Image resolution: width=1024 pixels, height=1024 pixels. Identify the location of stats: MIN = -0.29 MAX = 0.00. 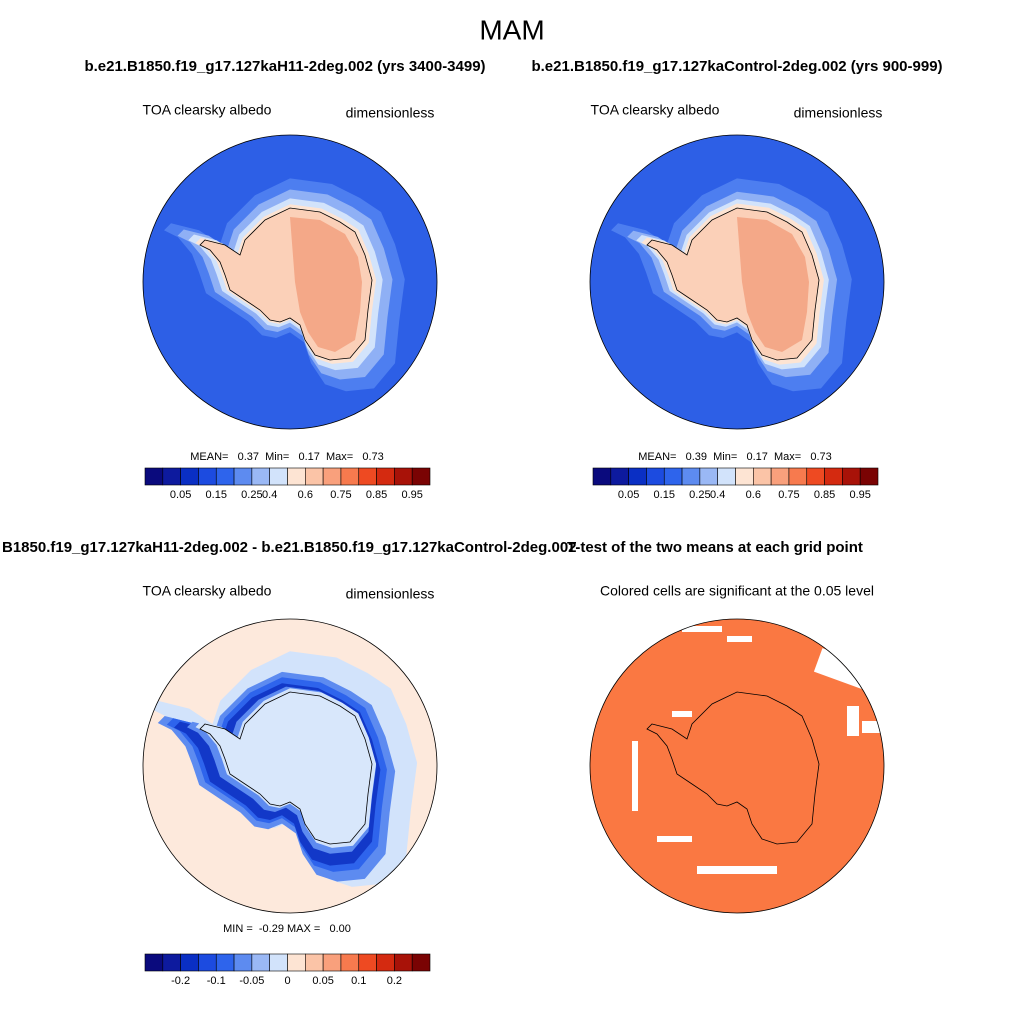
(287, 929).